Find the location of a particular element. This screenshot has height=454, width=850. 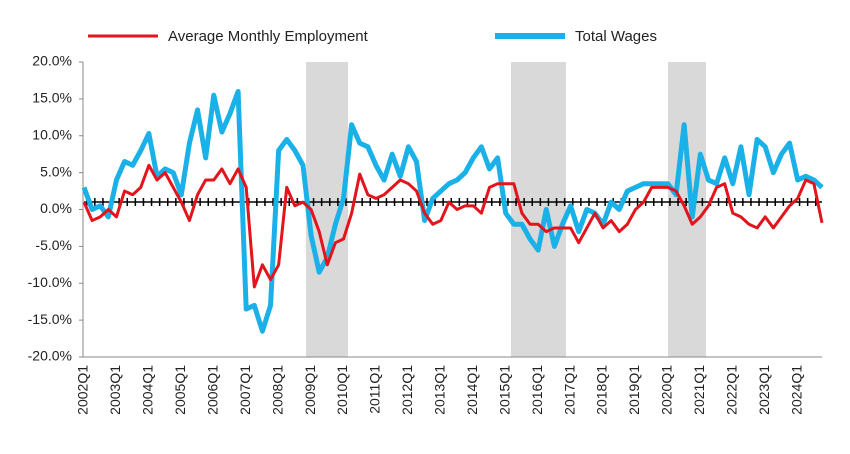

x-tick-label: 2017Q1 is located at coordinates (569, 390).